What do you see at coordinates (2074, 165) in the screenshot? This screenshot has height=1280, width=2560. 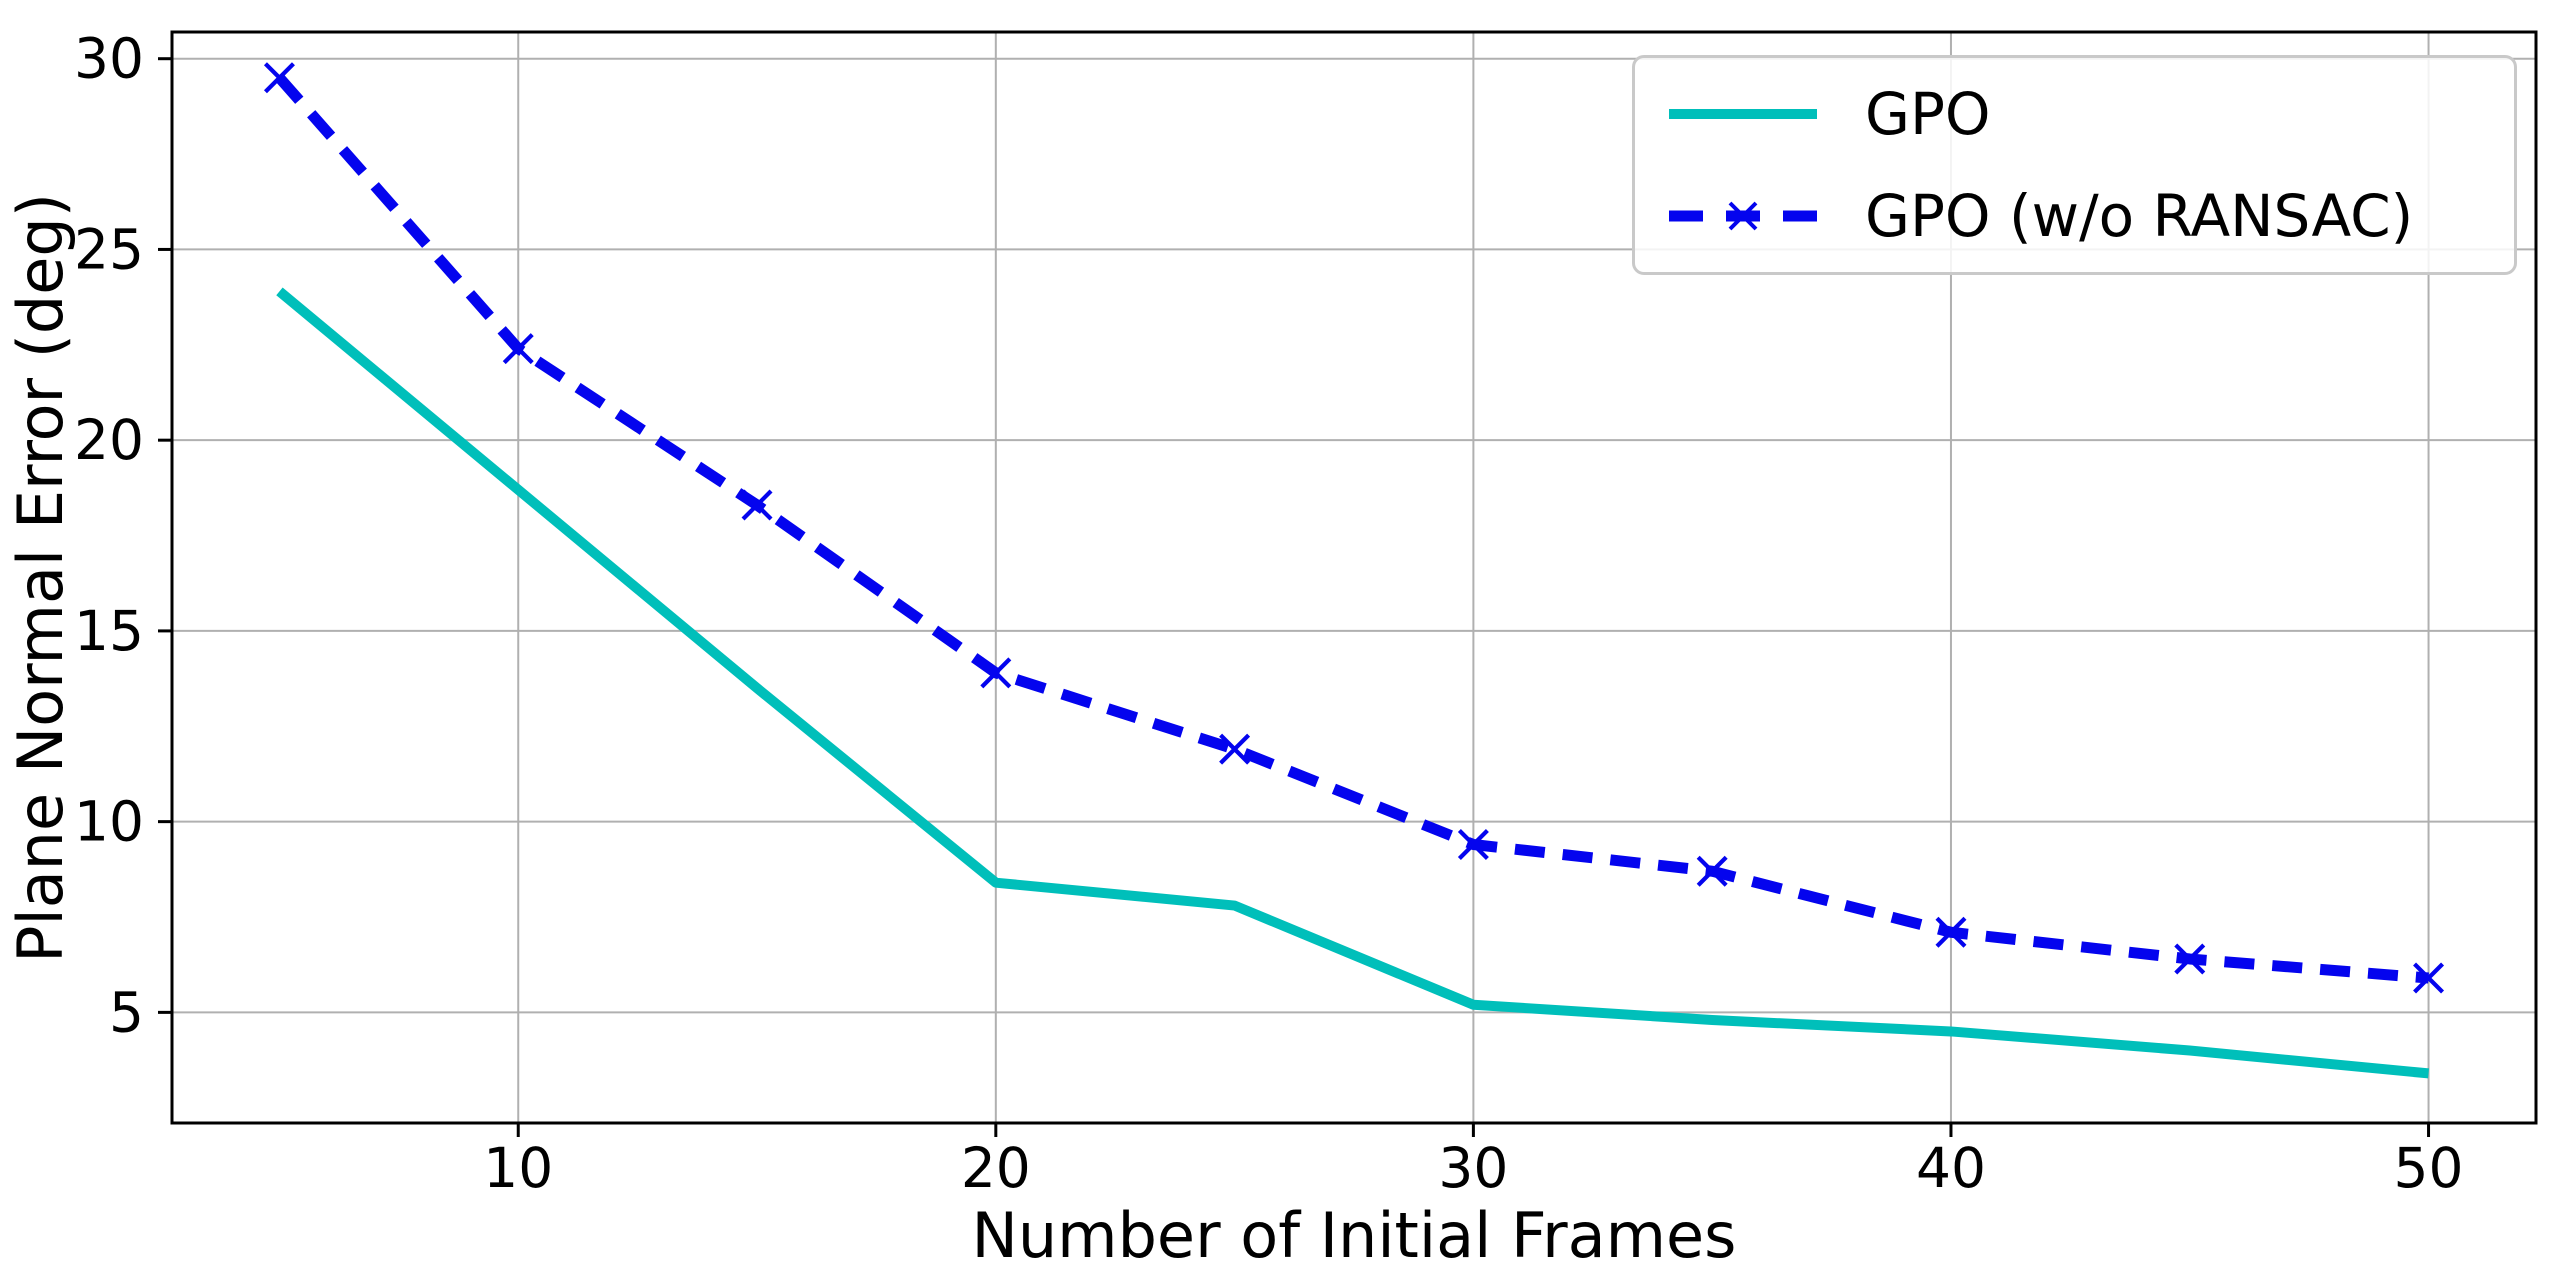 I see `legend: GPO GPO (w/o RANSAC)` at bounding box center [2074, 165].